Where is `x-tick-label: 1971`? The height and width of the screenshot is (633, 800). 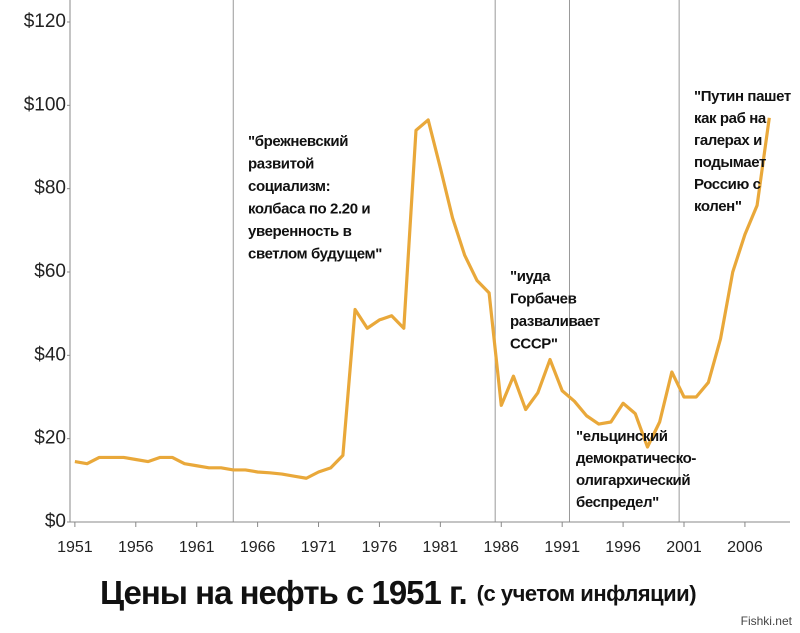
x-tick-label: 1971 is located at coordinates (319, 547).